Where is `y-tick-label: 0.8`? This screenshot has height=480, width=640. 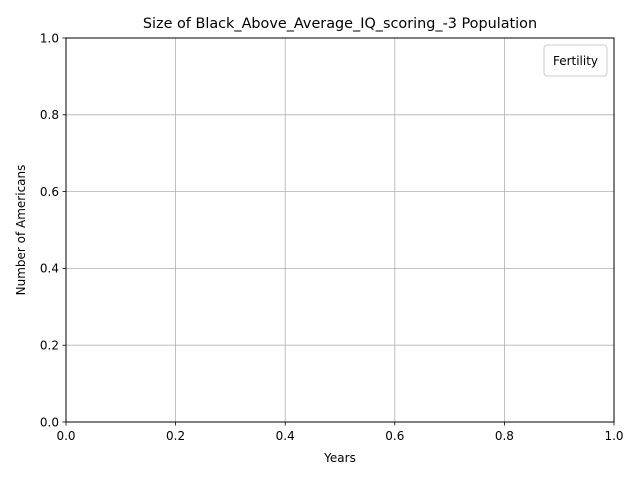 y-tick-label: 0.8 is located at coordinates (49, 115).